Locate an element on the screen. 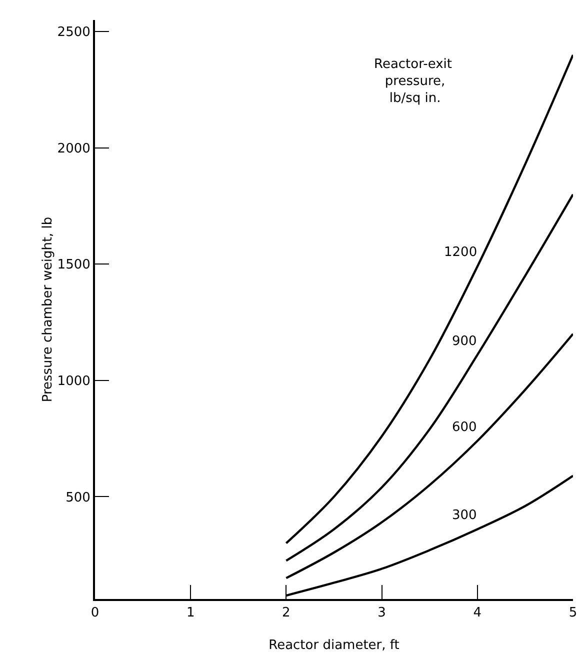 This screenshot has height=669, width=583. x-tick-label: 5 is located at coordinates (573, 613).